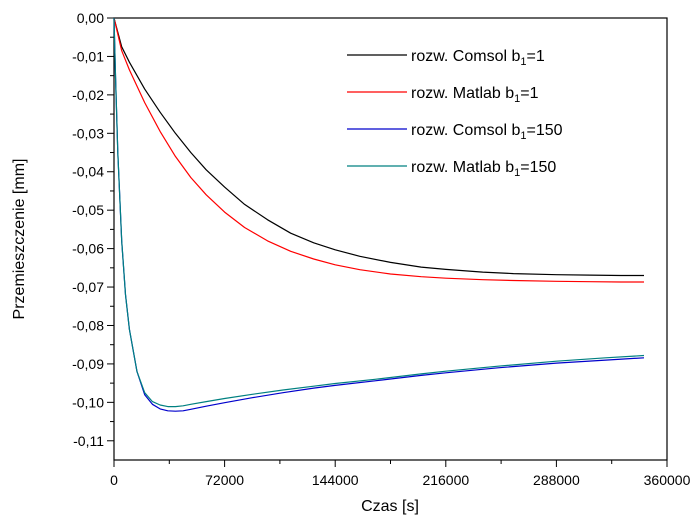 The image size is (693, 523). I want to click on legend-label: rozw. Matlab b1=150, so click(483, 169).